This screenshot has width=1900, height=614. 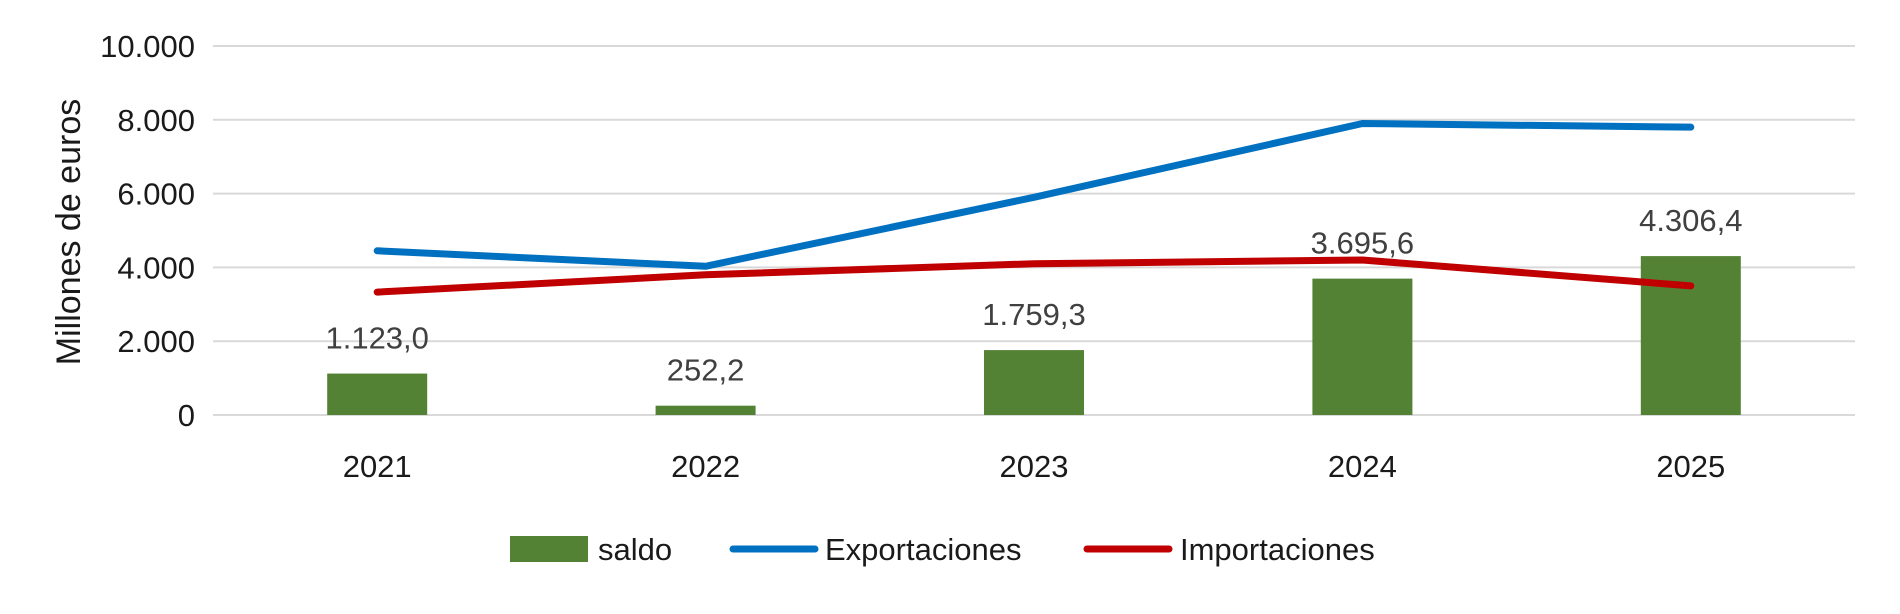 I want to click on legend-swatch-saldo, so click(x=549, y=549).